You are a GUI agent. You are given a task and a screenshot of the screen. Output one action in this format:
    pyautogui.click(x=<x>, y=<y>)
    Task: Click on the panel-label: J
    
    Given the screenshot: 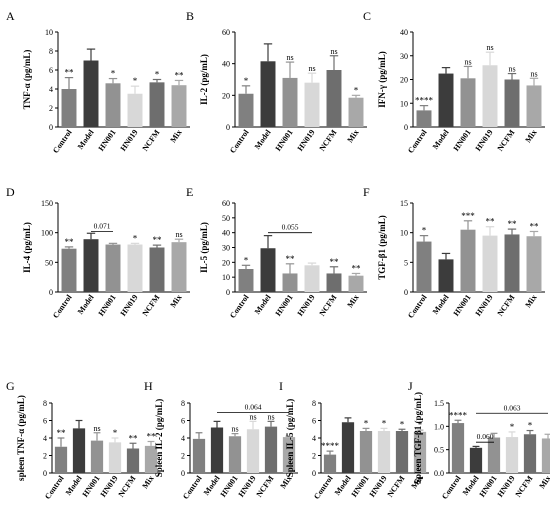 What is the action you would take?
    pyautogui.click(x=410, y=386)
    